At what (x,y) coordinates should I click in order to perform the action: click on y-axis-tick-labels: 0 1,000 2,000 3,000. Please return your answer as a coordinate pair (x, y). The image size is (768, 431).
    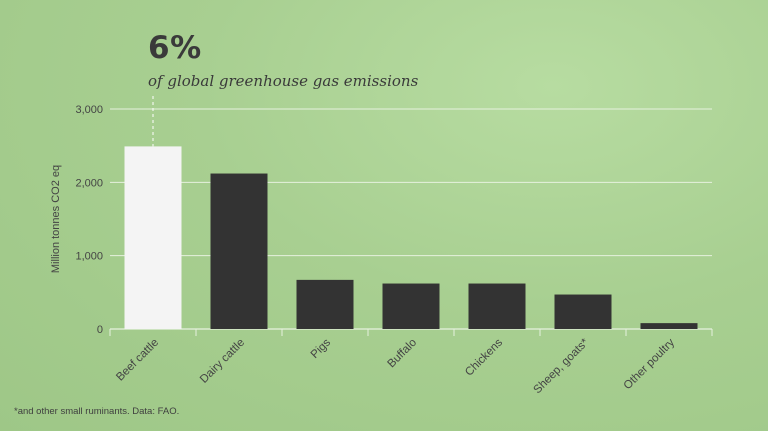
    Looking at the image, I should click on (89, 220).